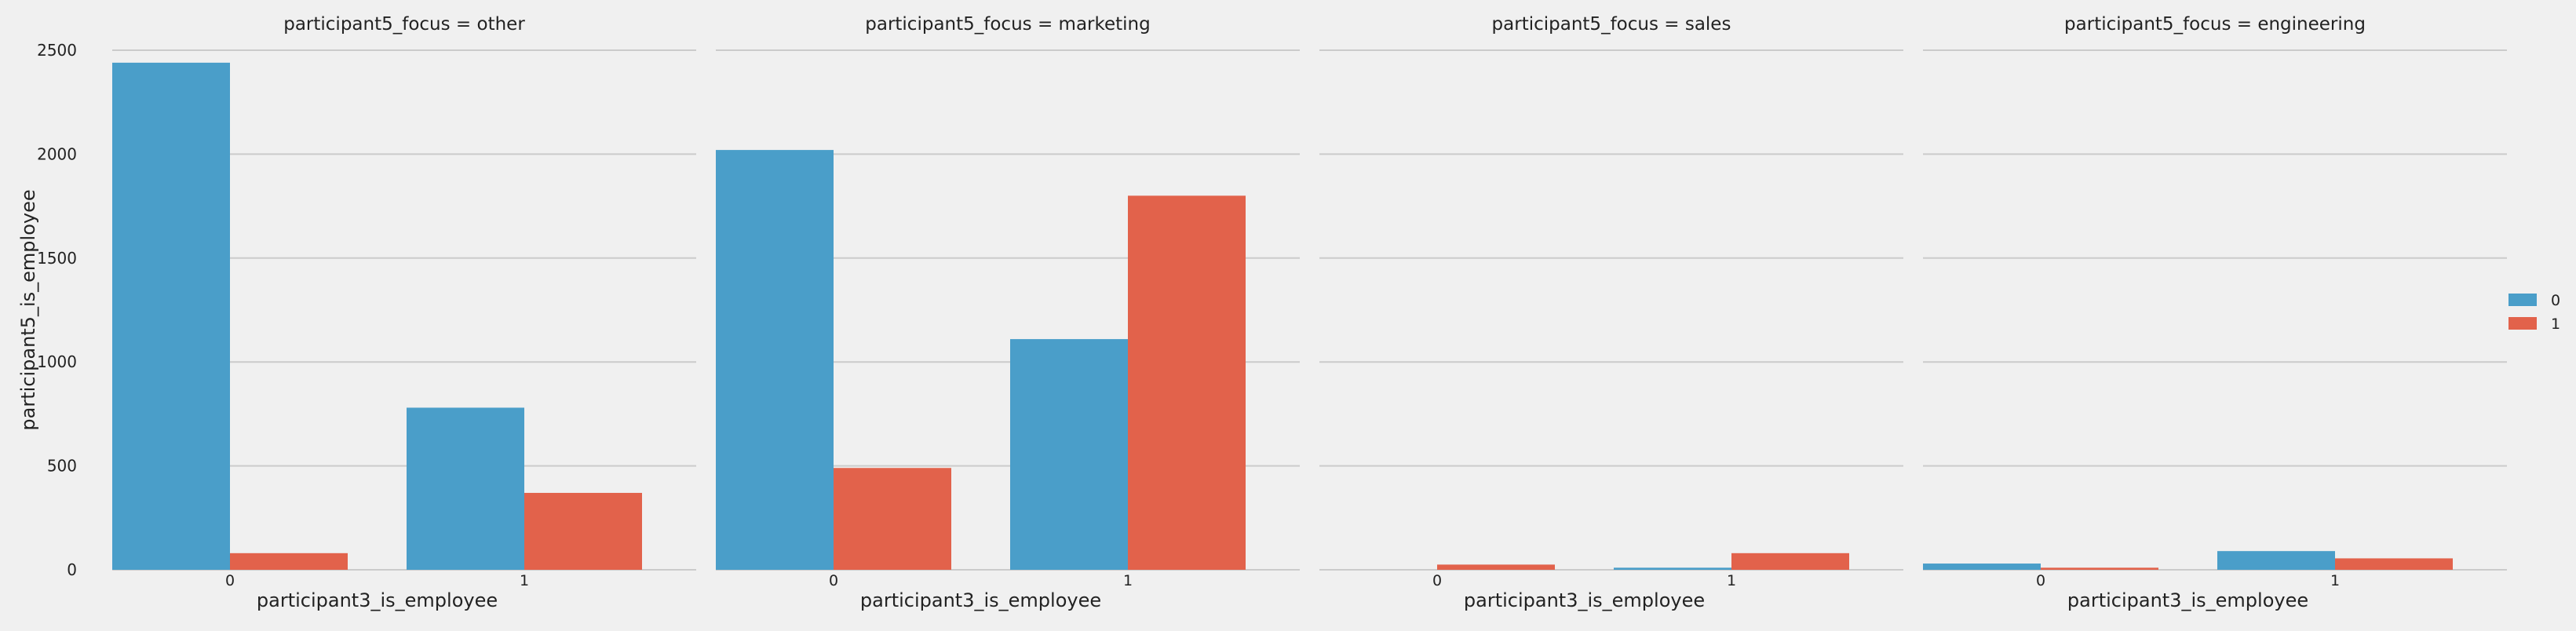 Image resolution: width=2576 pixels, height=631 pixels. What do you see at coordinates (2040, 580) in the screenshot?
I see `x-tick-label-3-0: 0` at bounding box center [2040, 580].